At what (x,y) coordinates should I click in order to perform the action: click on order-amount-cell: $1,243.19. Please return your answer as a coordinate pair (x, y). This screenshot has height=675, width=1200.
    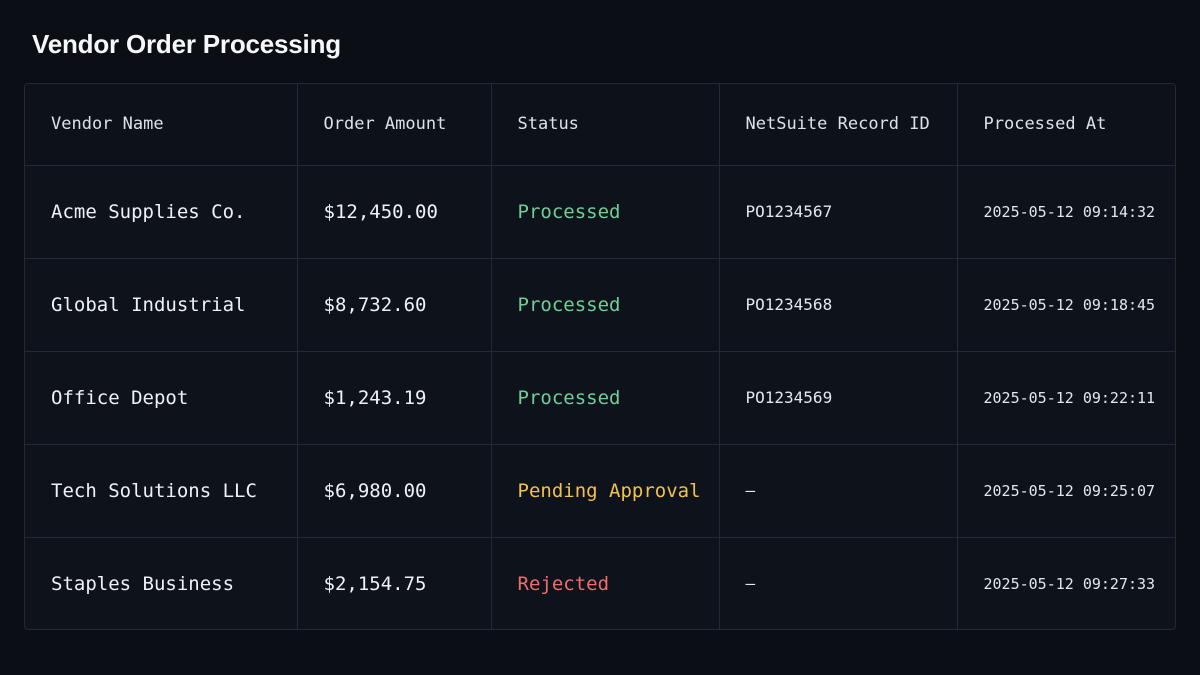
    Looking at the image, I should click on (394, 398).